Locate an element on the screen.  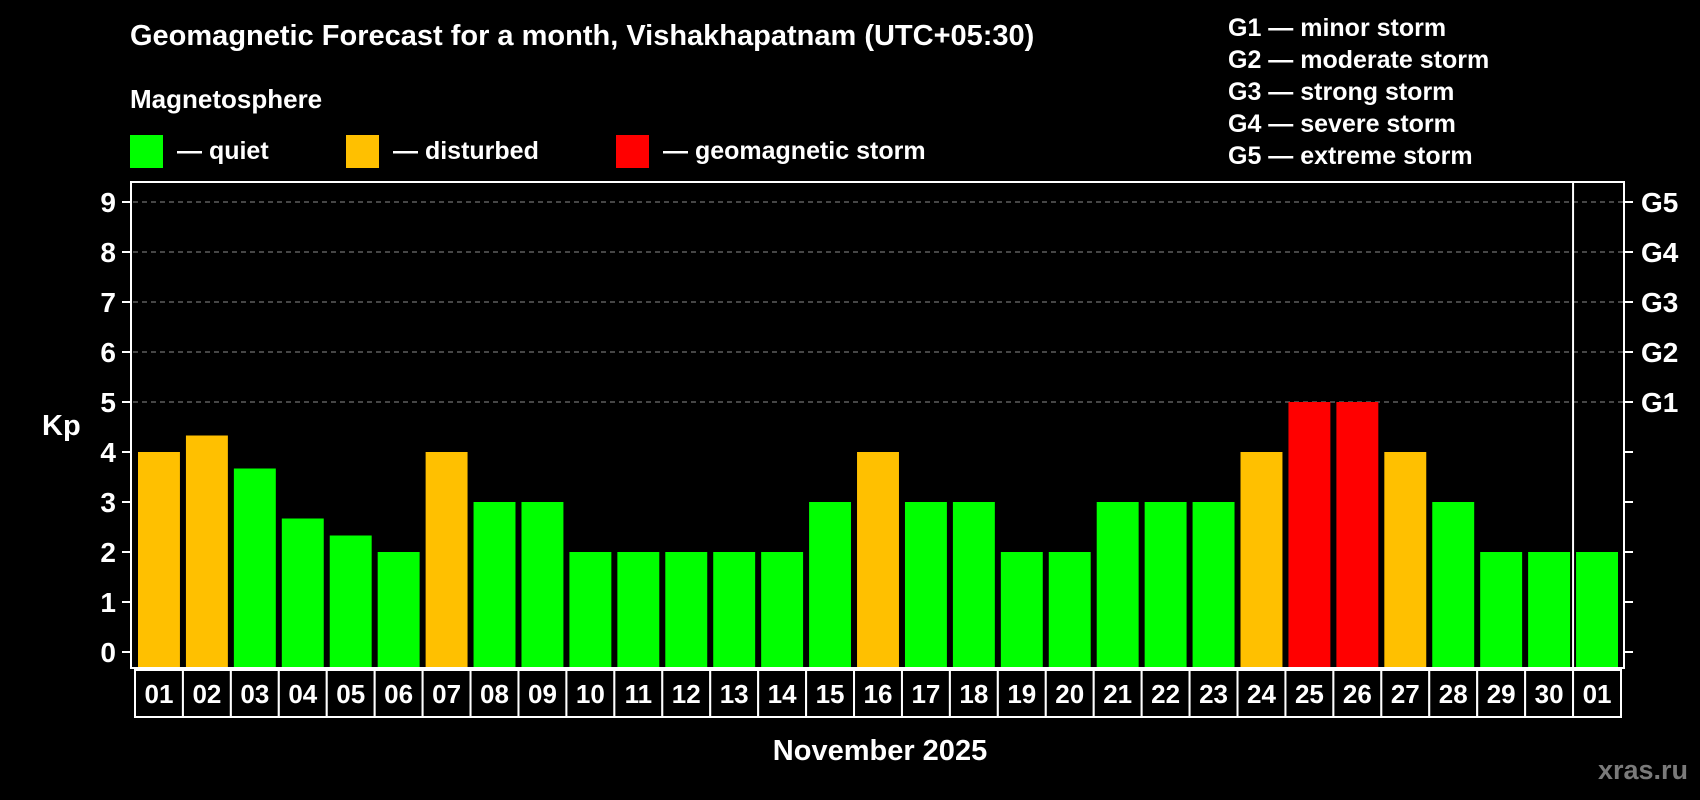
day-label: 01 is located at coordinates (1597, 694).